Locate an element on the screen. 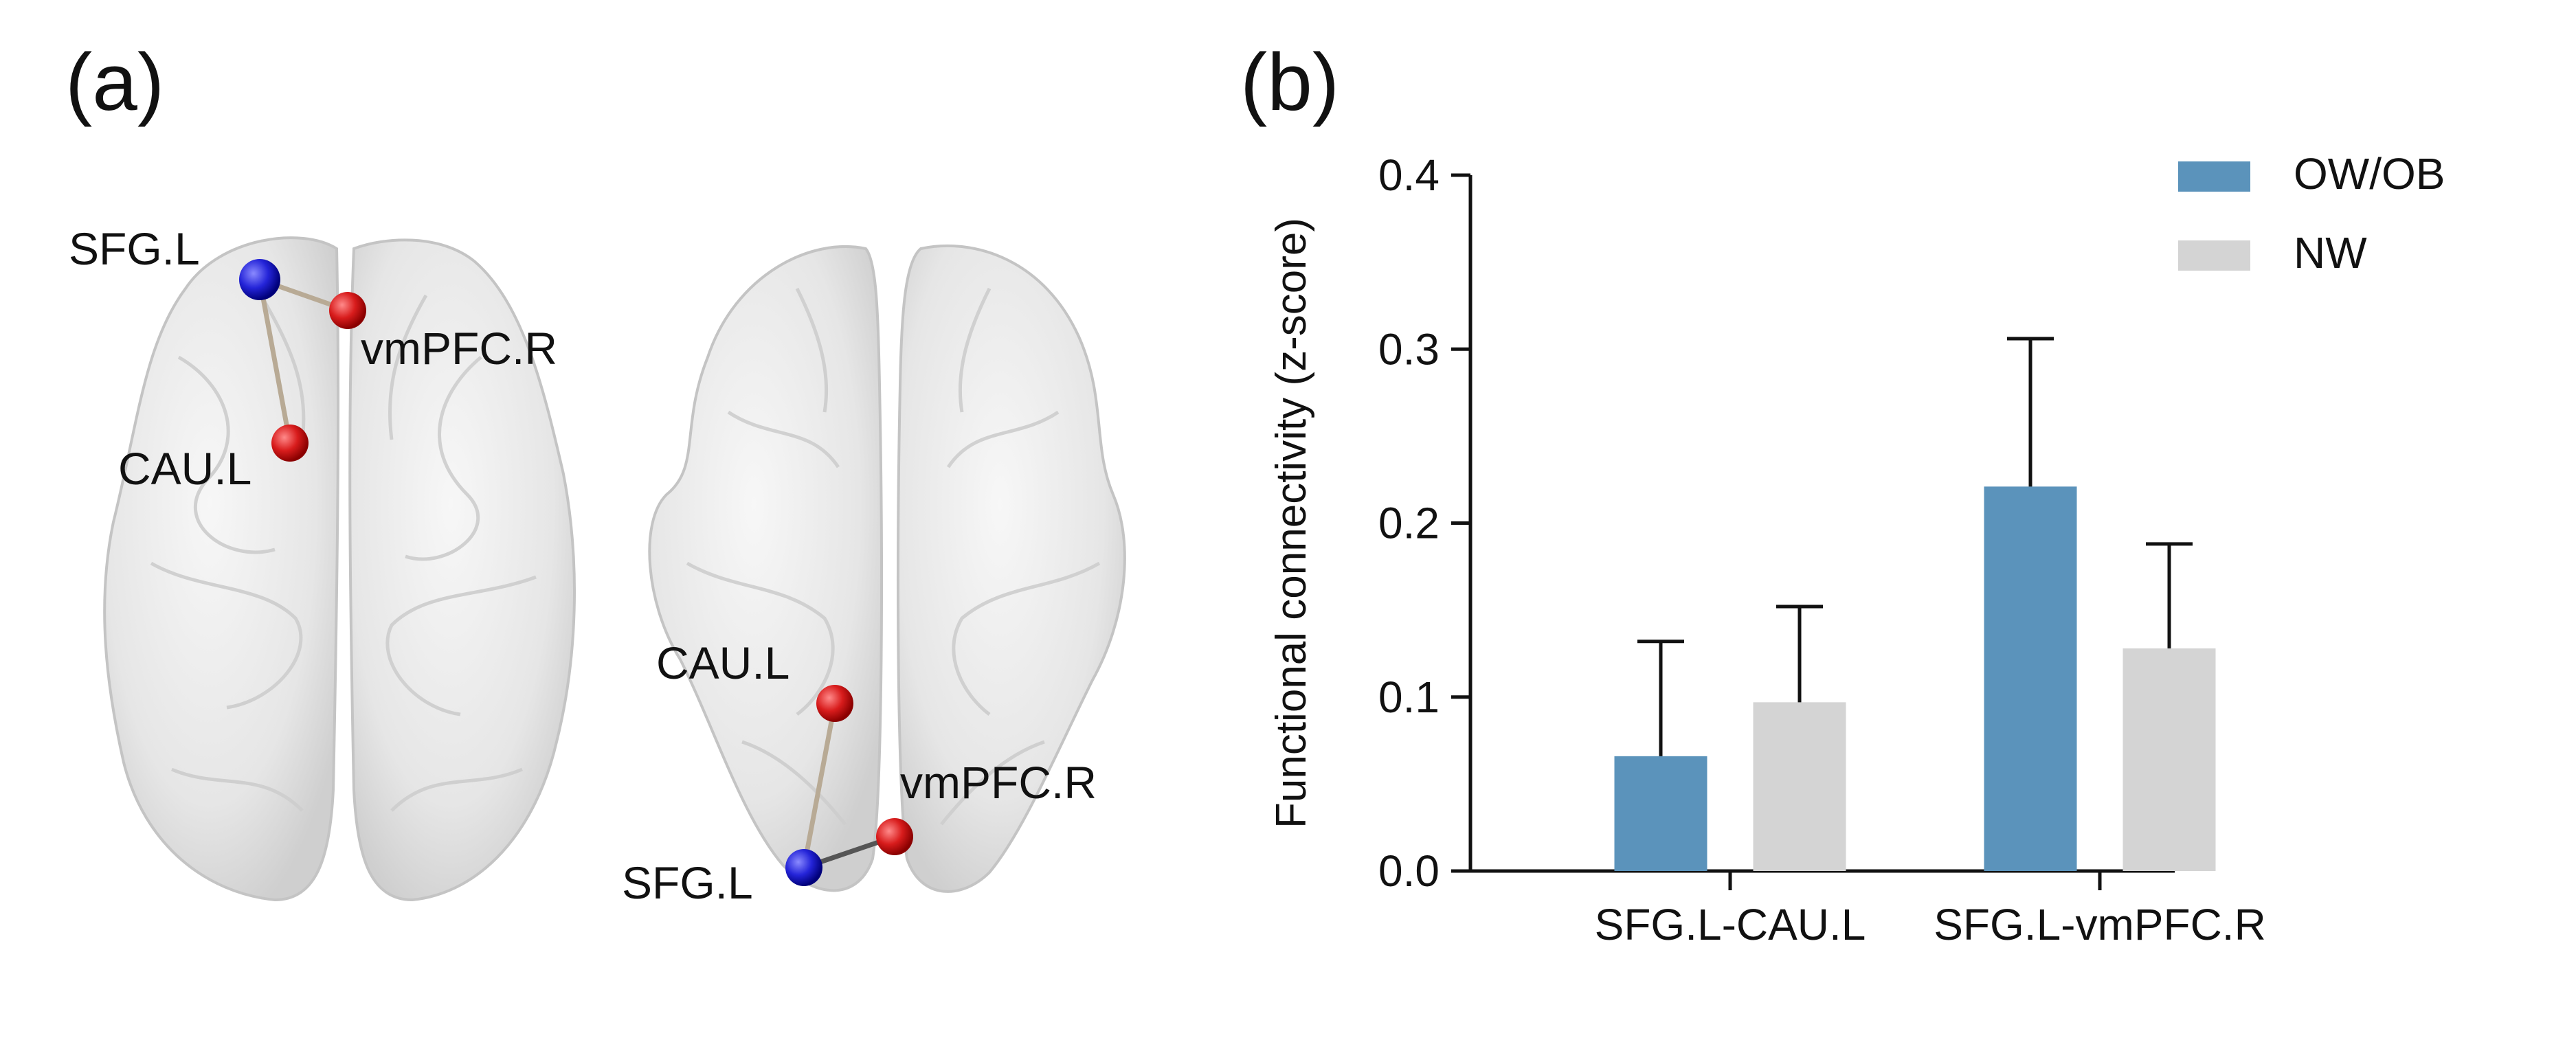 The image size is (2576, 1040). chart-bars is located at coordinates (1915, 678).